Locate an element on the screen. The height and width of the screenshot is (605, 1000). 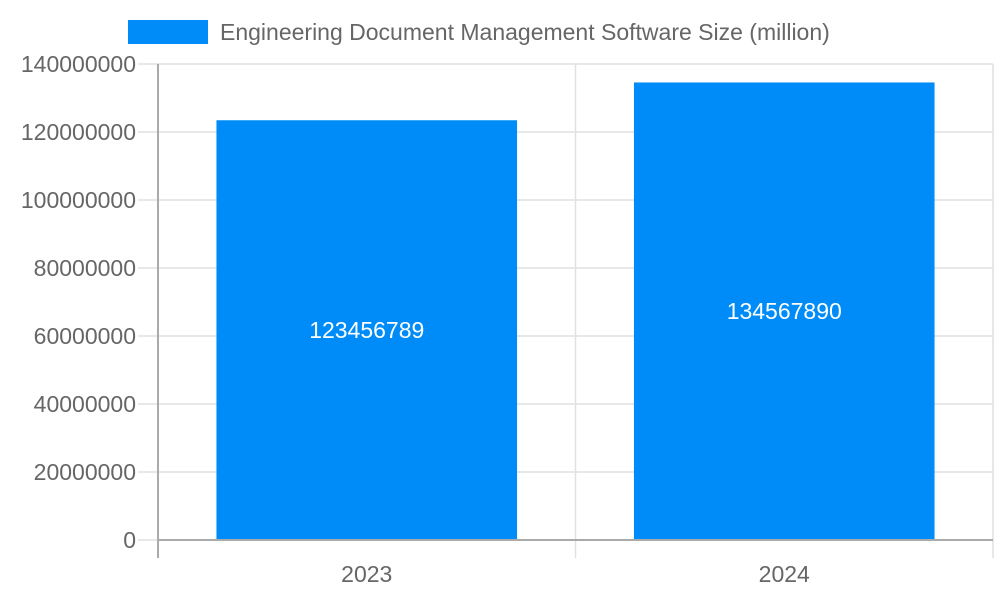
y-tick-label: 100000000 is located at coordinates (78, 200).